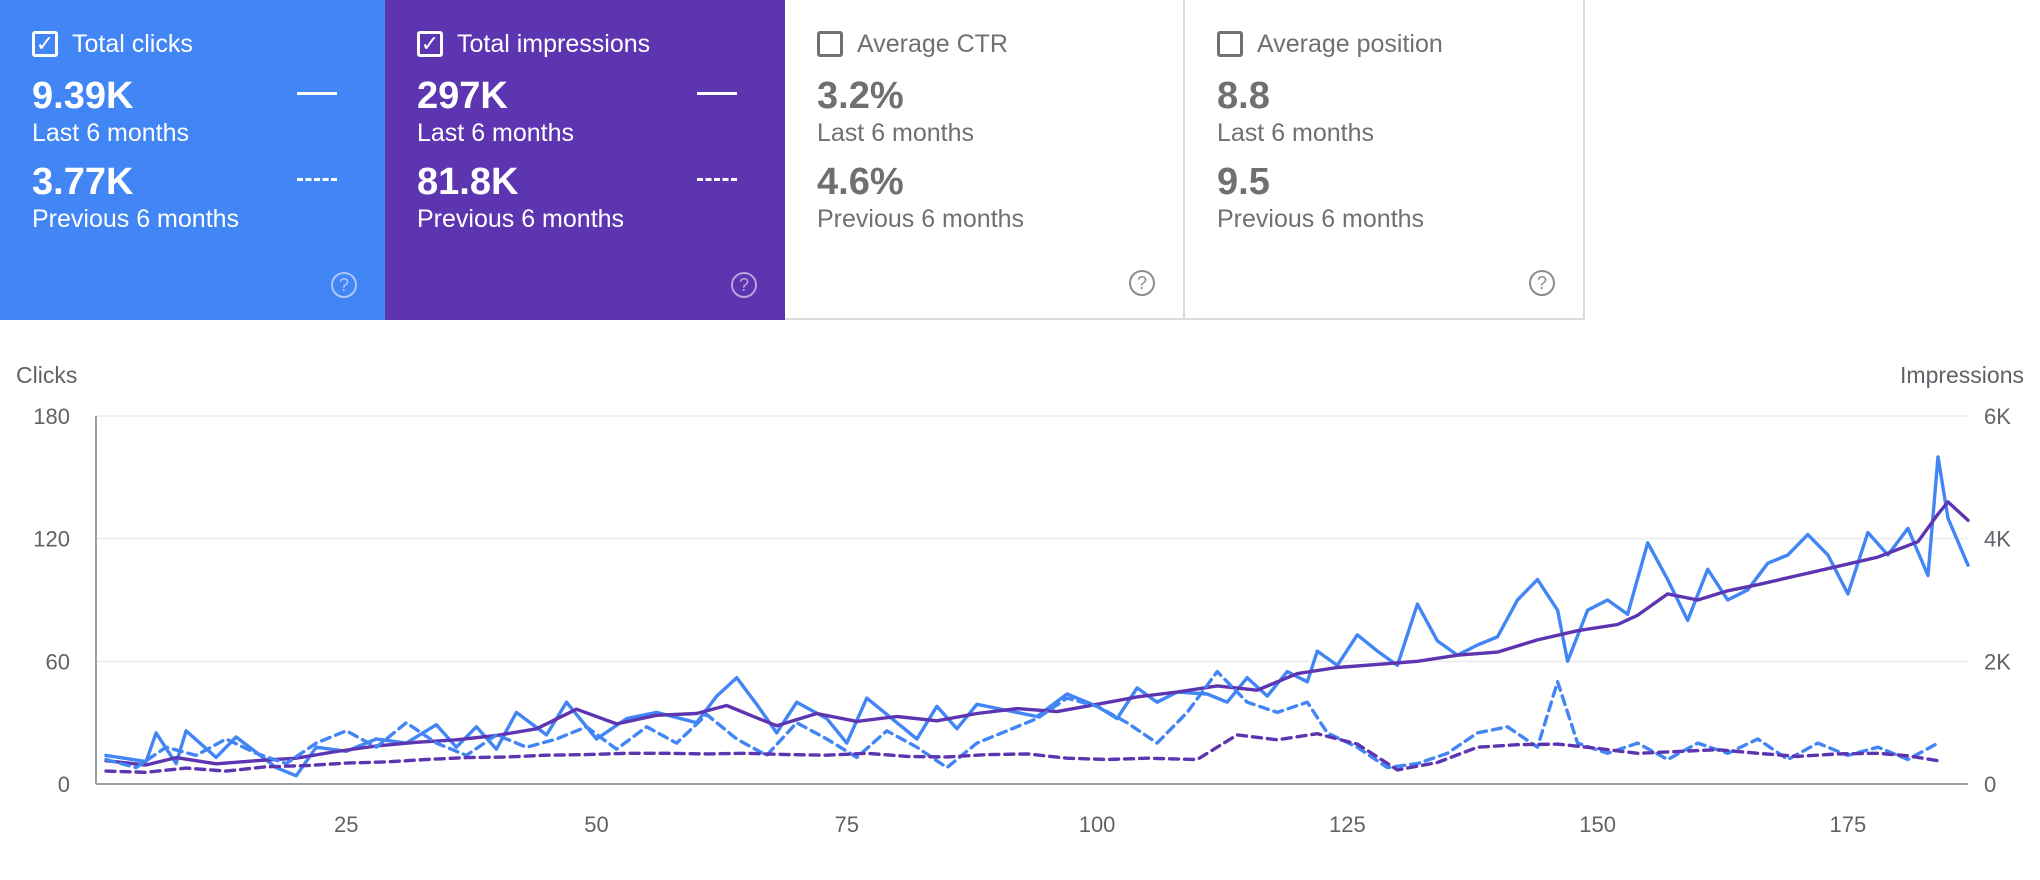  I want to click on y-axis-right-label: Impressions, so click(1962, 375).